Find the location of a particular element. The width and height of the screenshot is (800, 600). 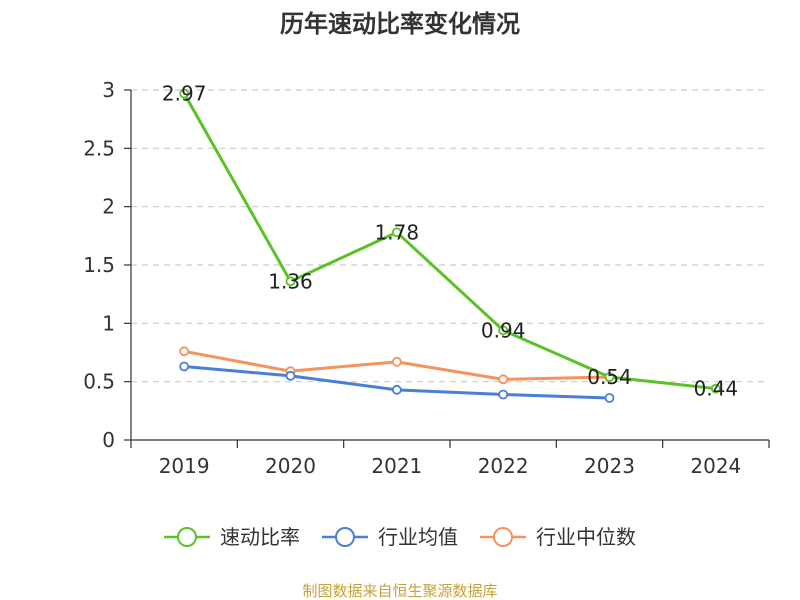

data-label: 0.54 is located at coordinates (609, 377).